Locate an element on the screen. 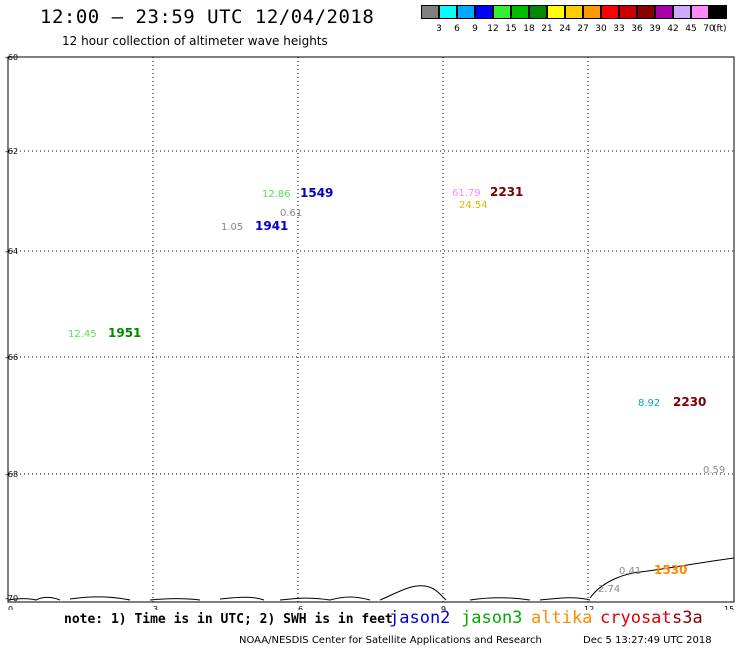  legend-jason2: jason2 is located at coordinates (420, 618).